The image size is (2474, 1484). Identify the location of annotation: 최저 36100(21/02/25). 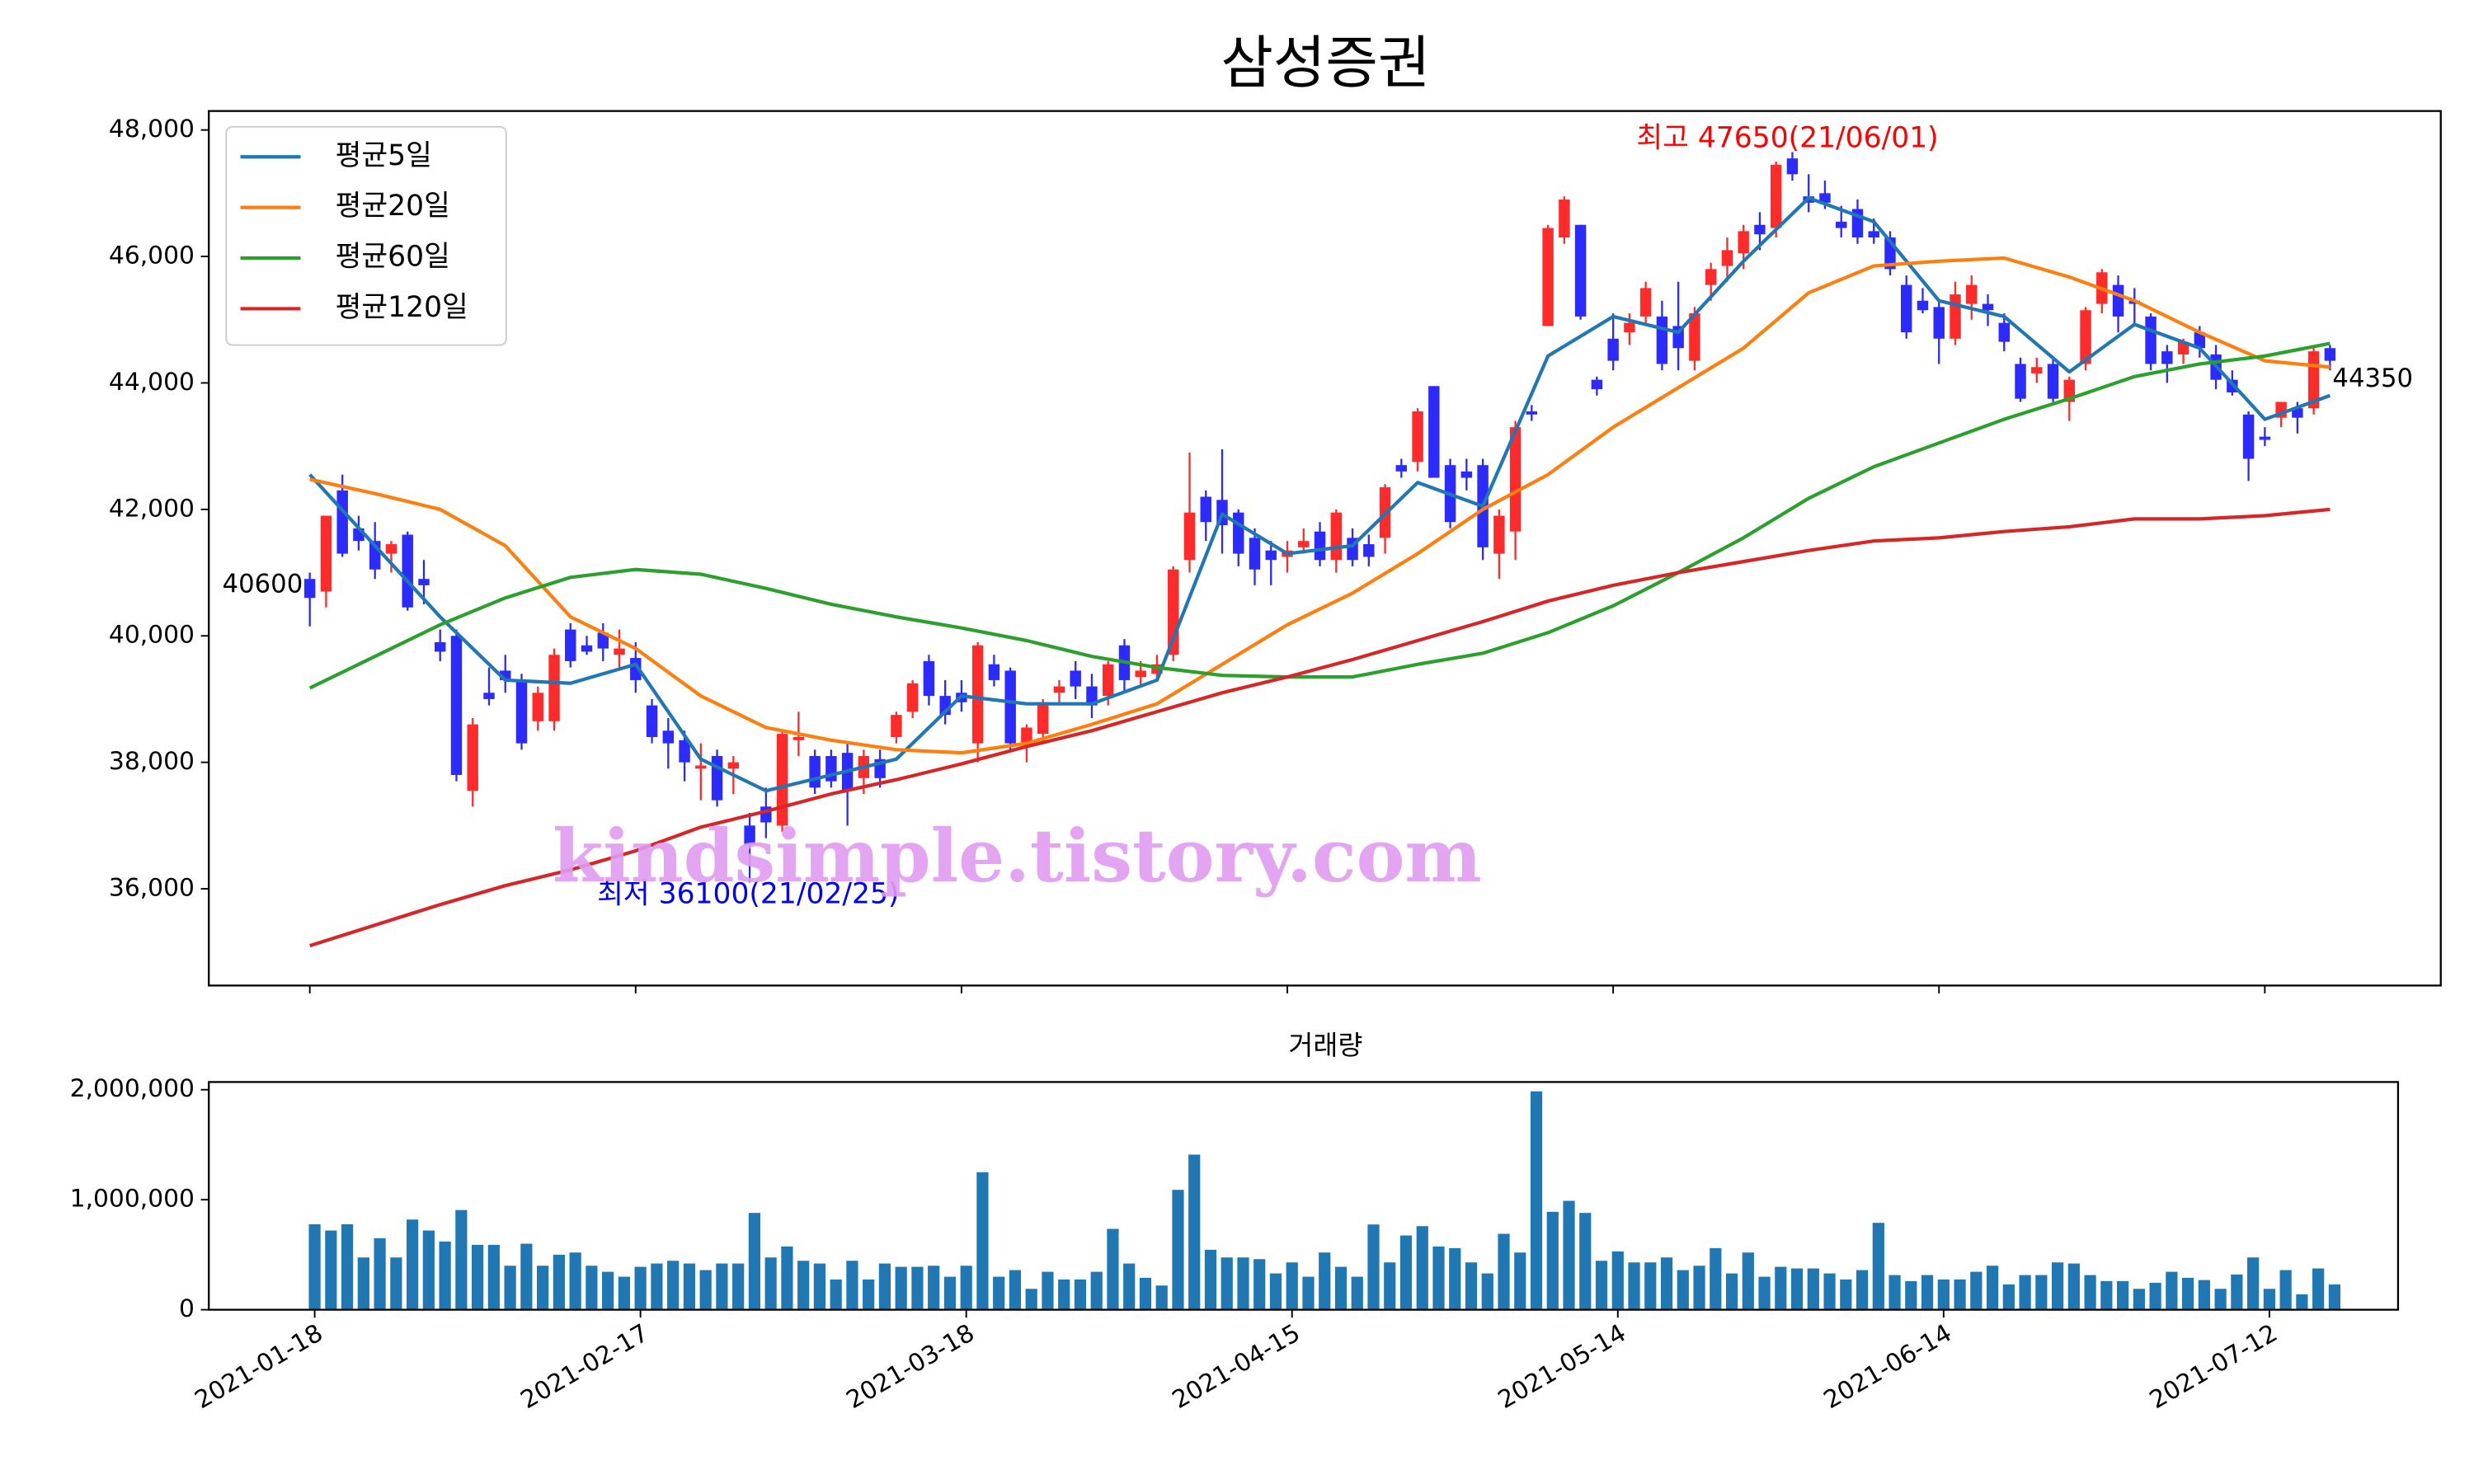
(748, 894).